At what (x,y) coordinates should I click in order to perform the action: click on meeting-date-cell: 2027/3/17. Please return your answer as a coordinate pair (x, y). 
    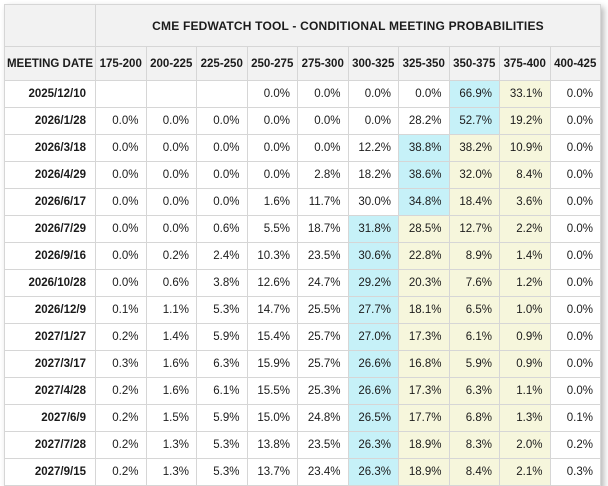
    Looking at the image, I should click on (50, 364).